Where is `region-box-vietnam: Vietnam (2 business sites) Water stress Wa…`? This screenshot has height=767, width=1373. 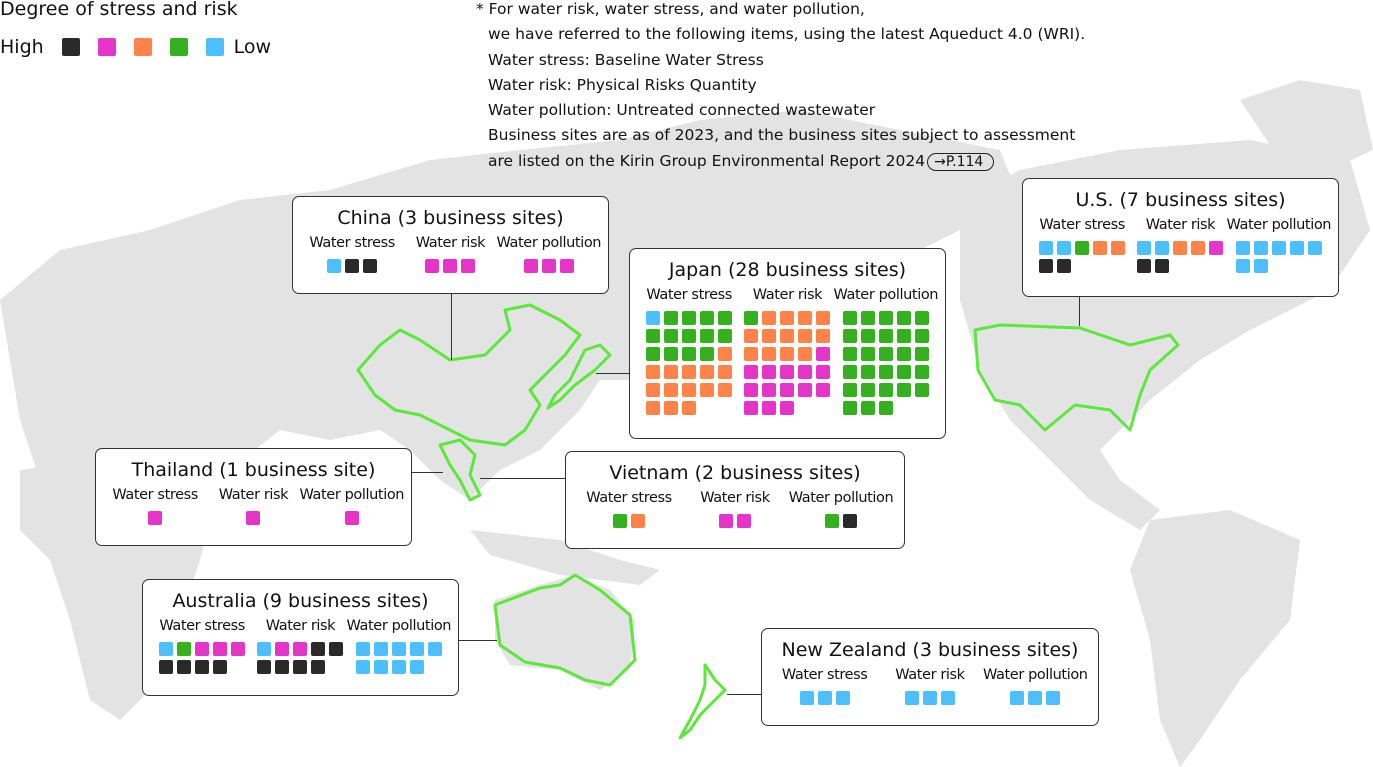 region-box-vietnam: Vietnam (2 business sites) Water stress Wa… is located at coordinates (735, 500).